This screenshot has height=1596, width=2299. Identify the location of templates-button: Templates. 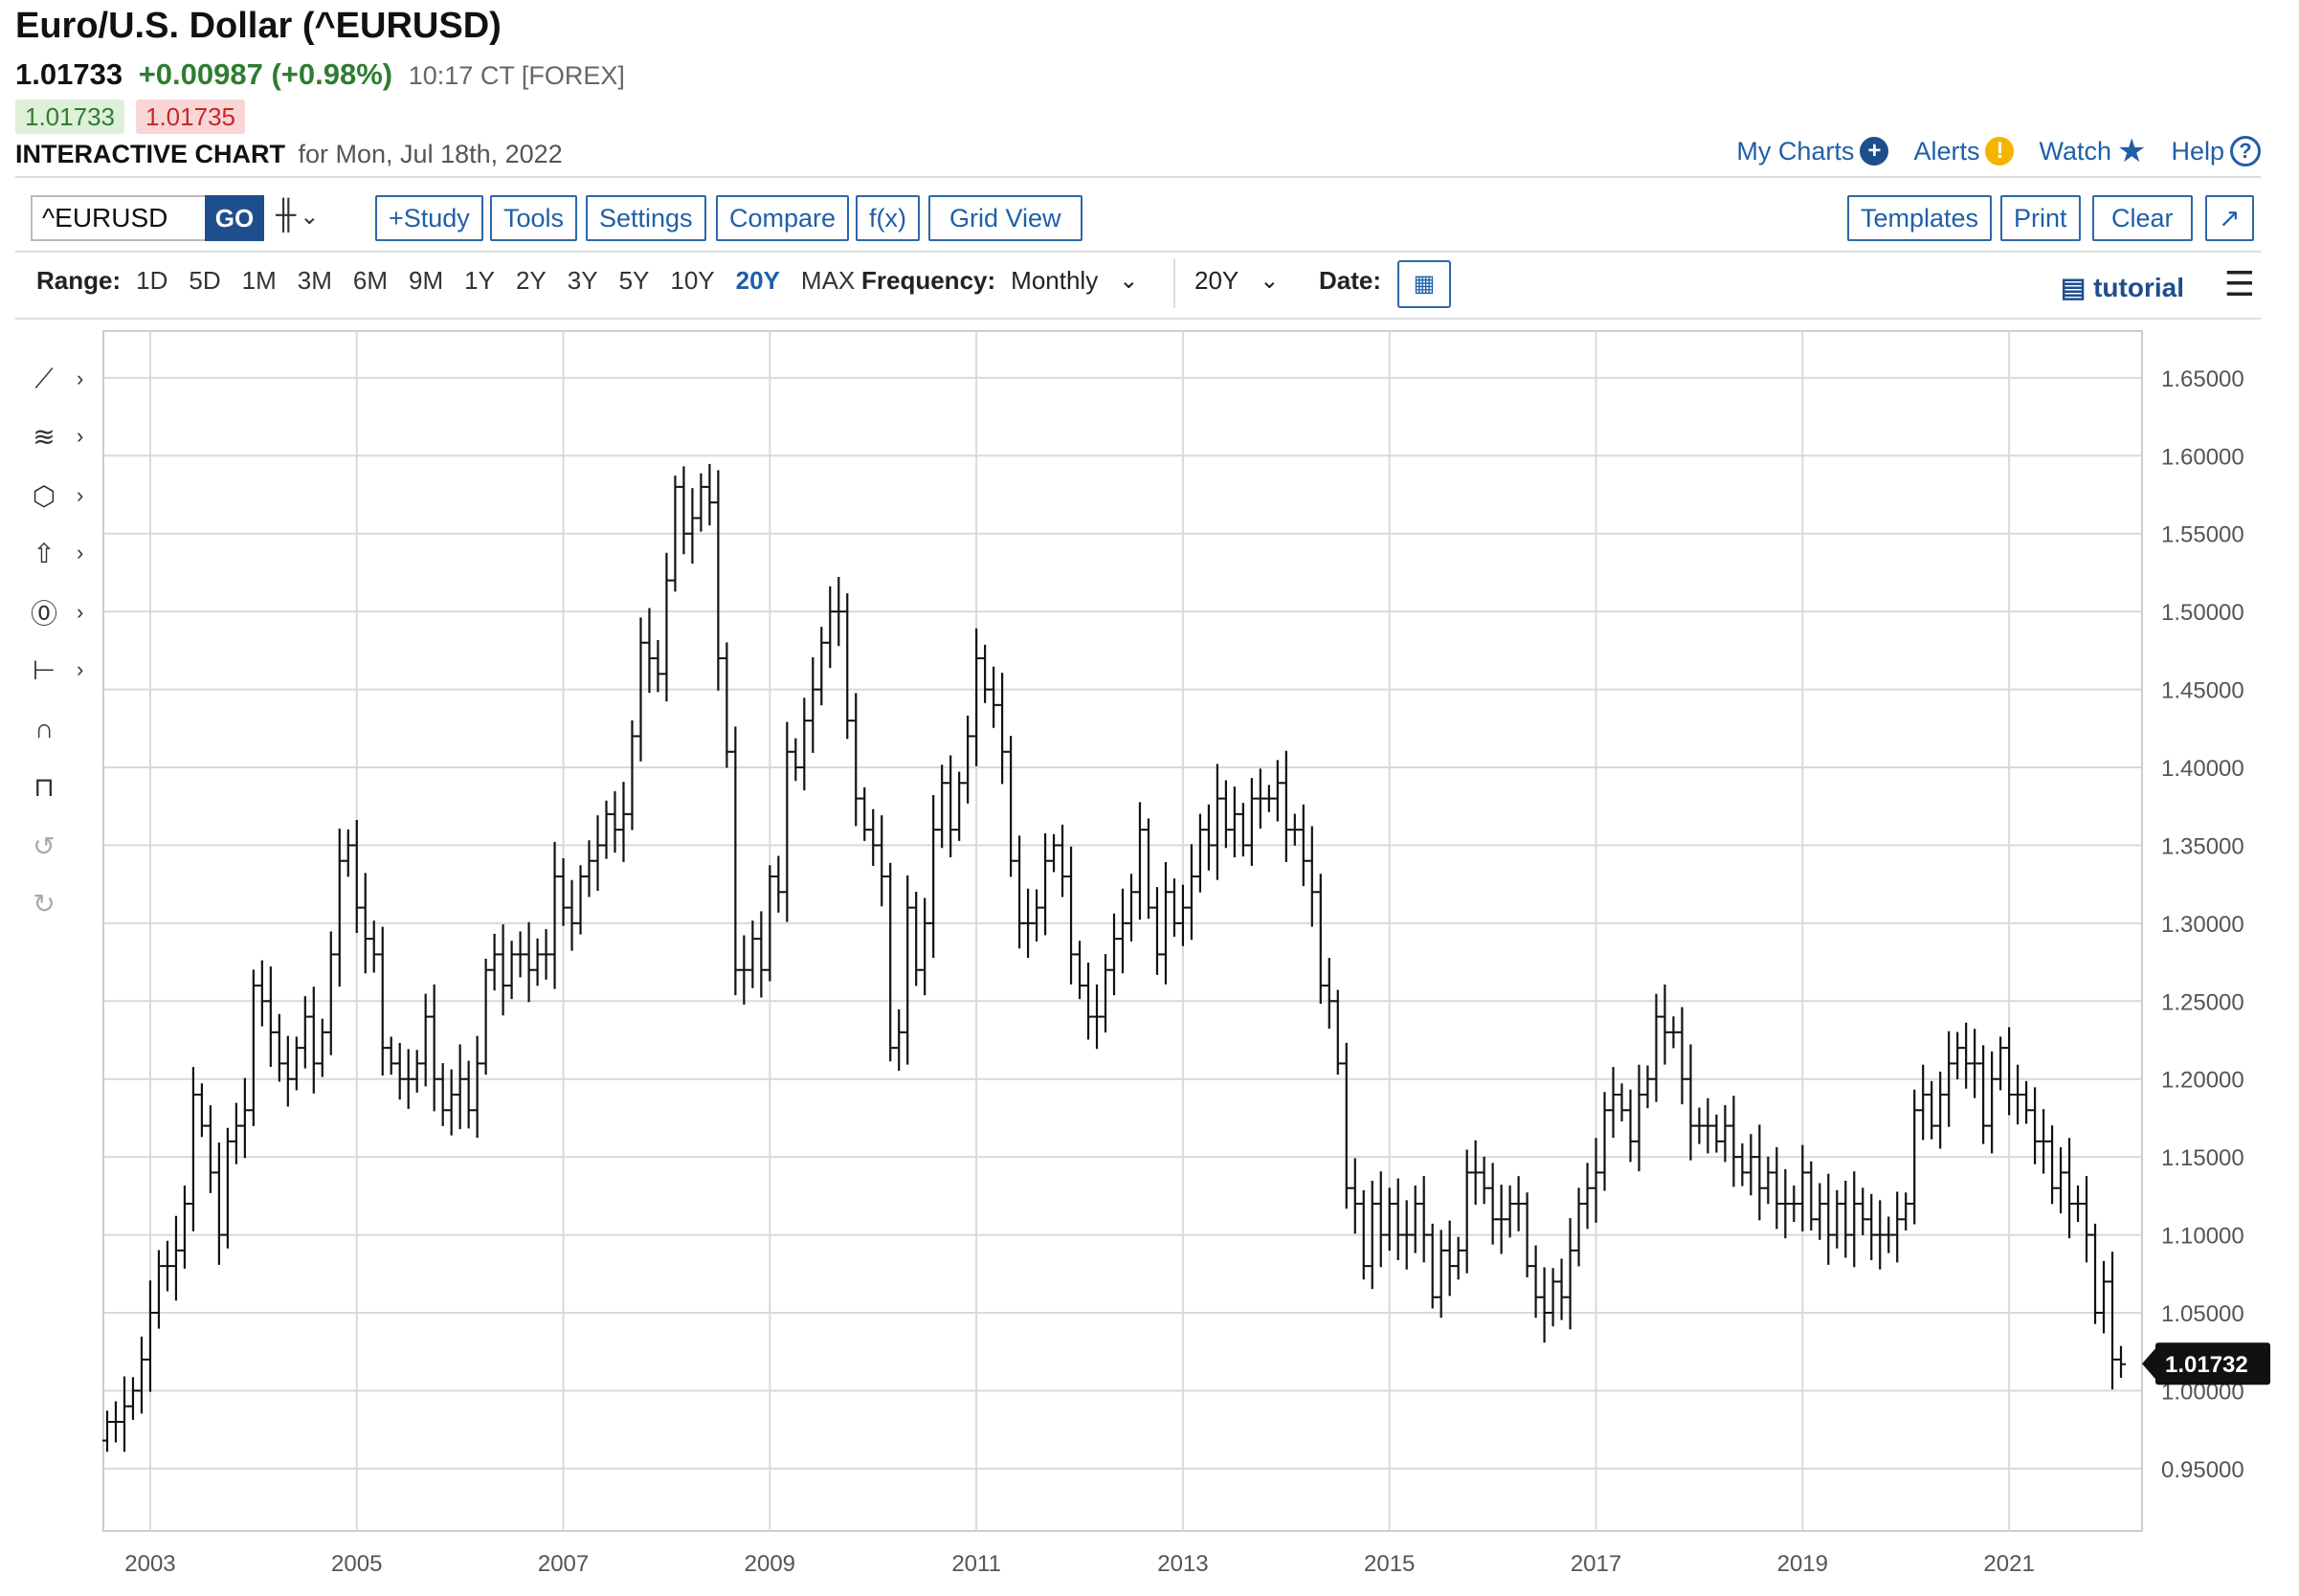
(1920, 218).